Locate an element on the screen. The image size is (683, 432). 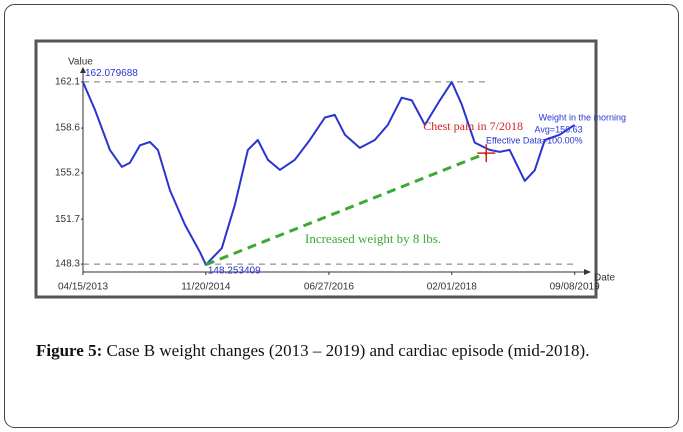
event-label: Chest pain in 7/2018 is located at coordinates (473, 126).